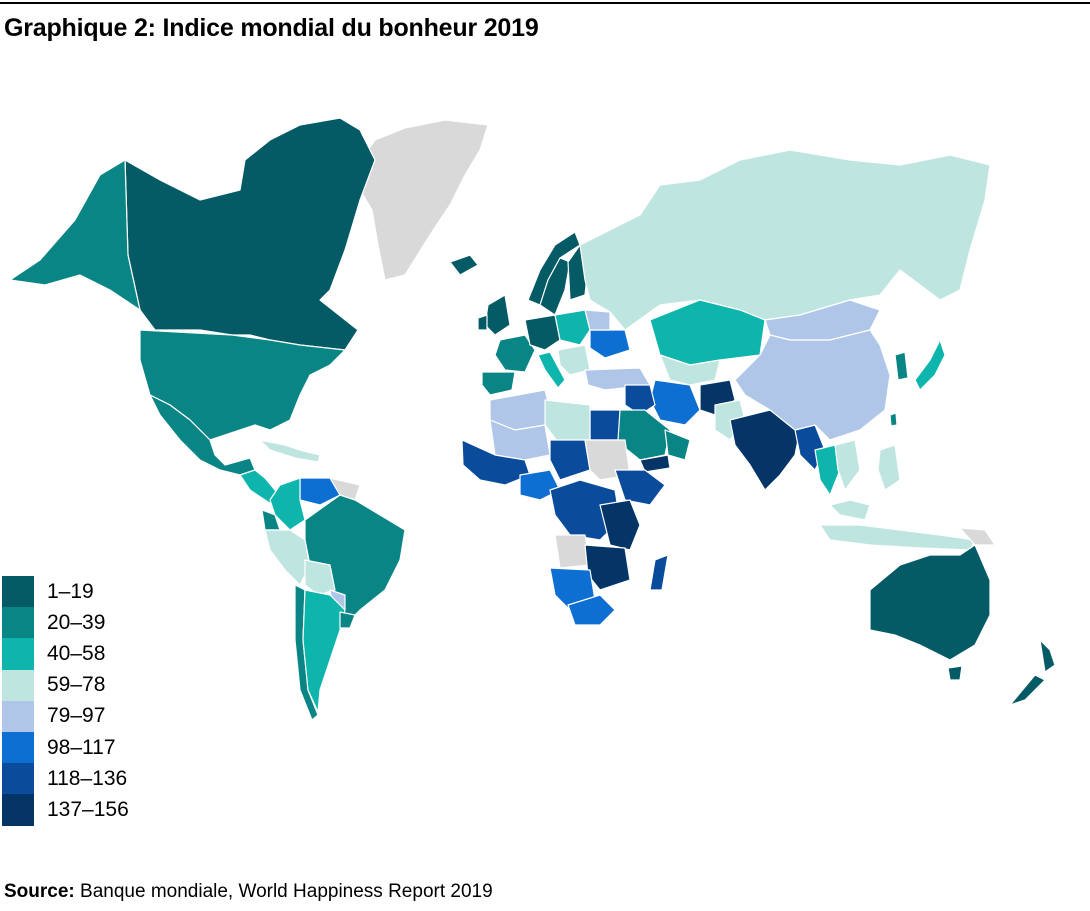  I want to click on region-peru, so click(287, 557).